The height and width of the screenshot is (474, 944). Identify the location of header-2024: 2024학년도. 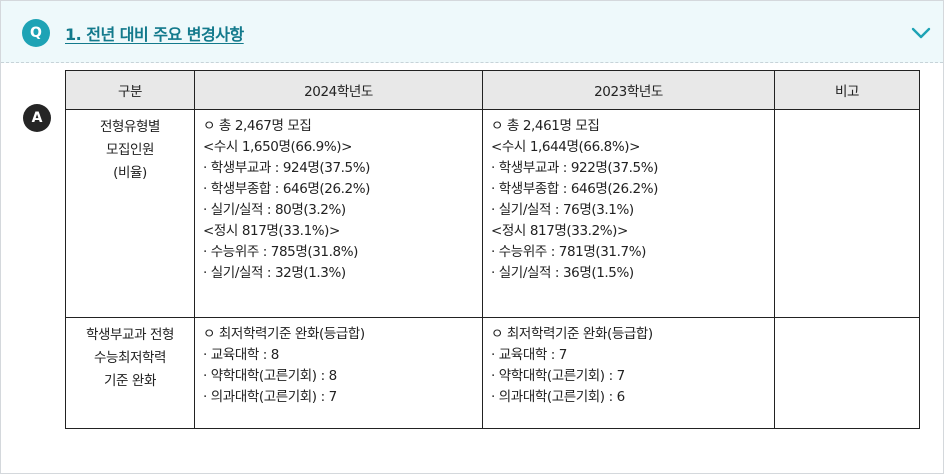
(338, 90).